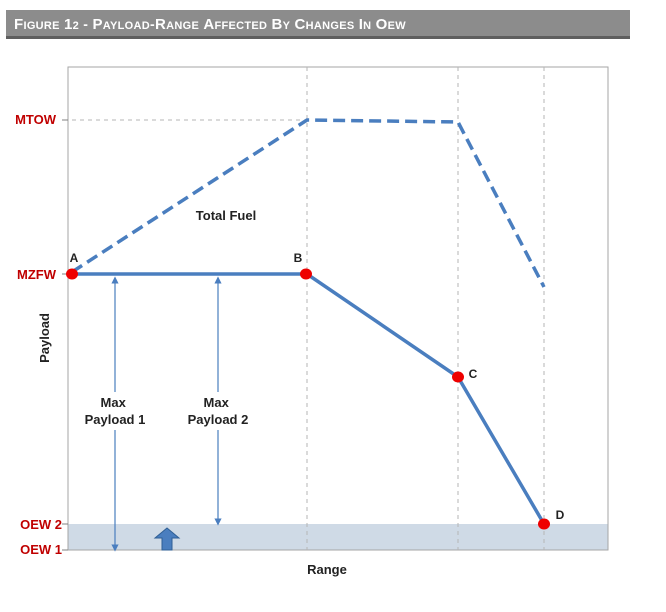  What do you see at coordinates (115, 419) in the screenshot?
I see `max-payload-1-line-2: Payload 1` at bounding box center [115, 419].